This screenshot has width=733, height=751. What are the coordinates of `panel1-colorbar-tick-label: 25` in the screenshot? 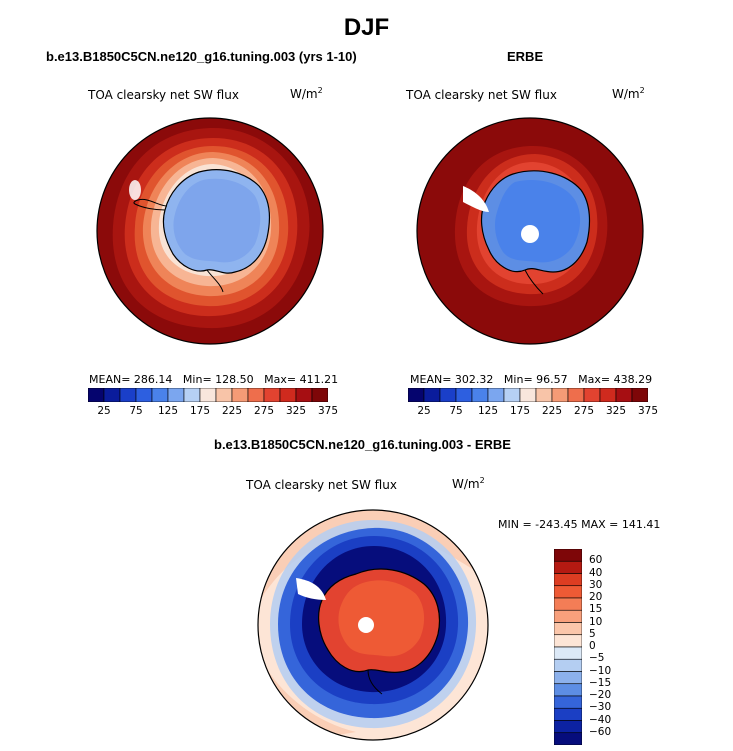 It's located at (104, 411).